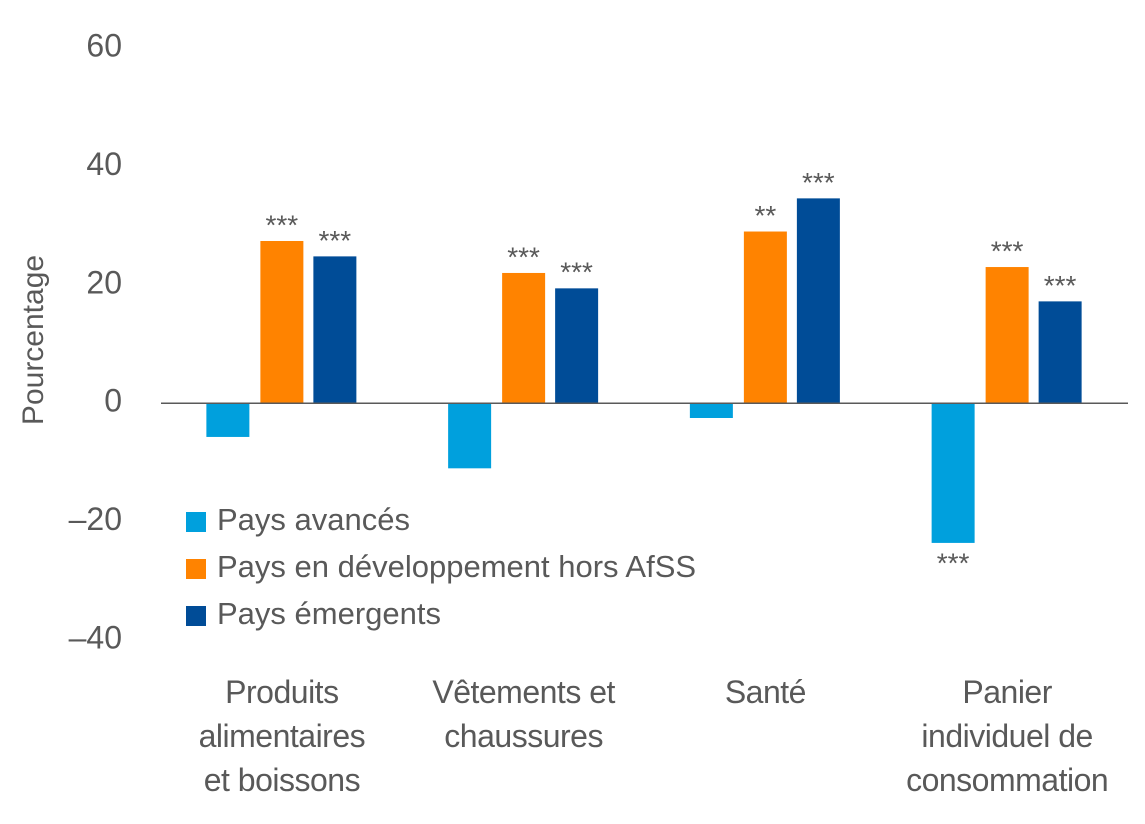 This screenshot has height=824, width=1145. Describe the element at coordinates (95, 637) in the screenshot. I see `y-tick-label: –40` at that location.